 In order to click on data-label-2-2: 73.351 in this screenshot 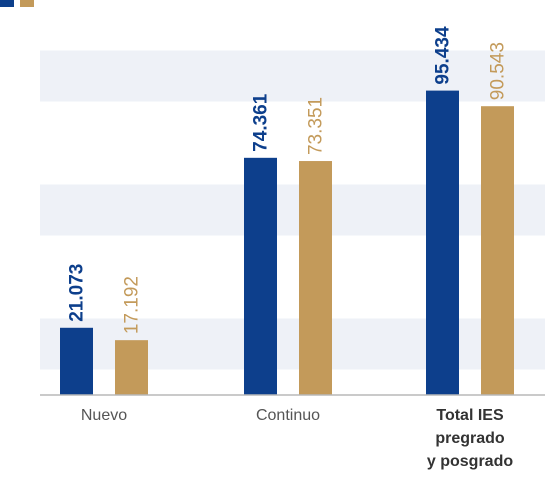, I will do `click(316, 126)`.